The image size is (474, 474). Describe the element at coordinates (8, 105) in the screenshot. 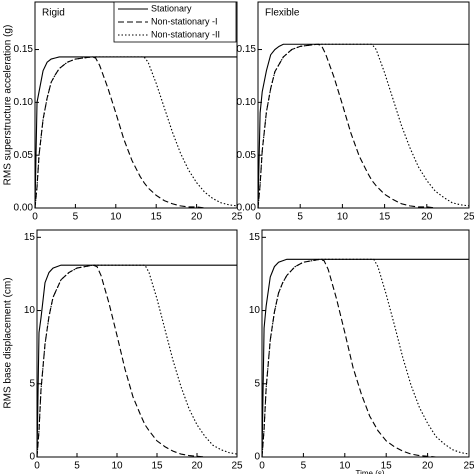

I see `y-axis-label: RMS superstructure acceleration (g)` at that location.